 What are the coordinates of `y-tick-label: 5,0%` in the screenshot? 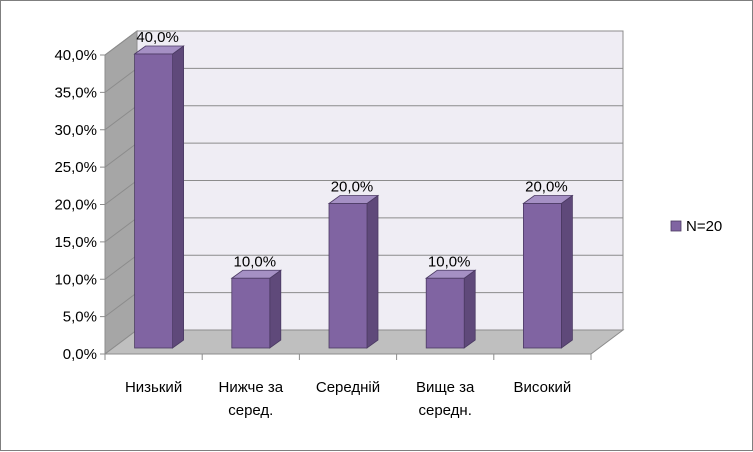 It's located at (80, 317).